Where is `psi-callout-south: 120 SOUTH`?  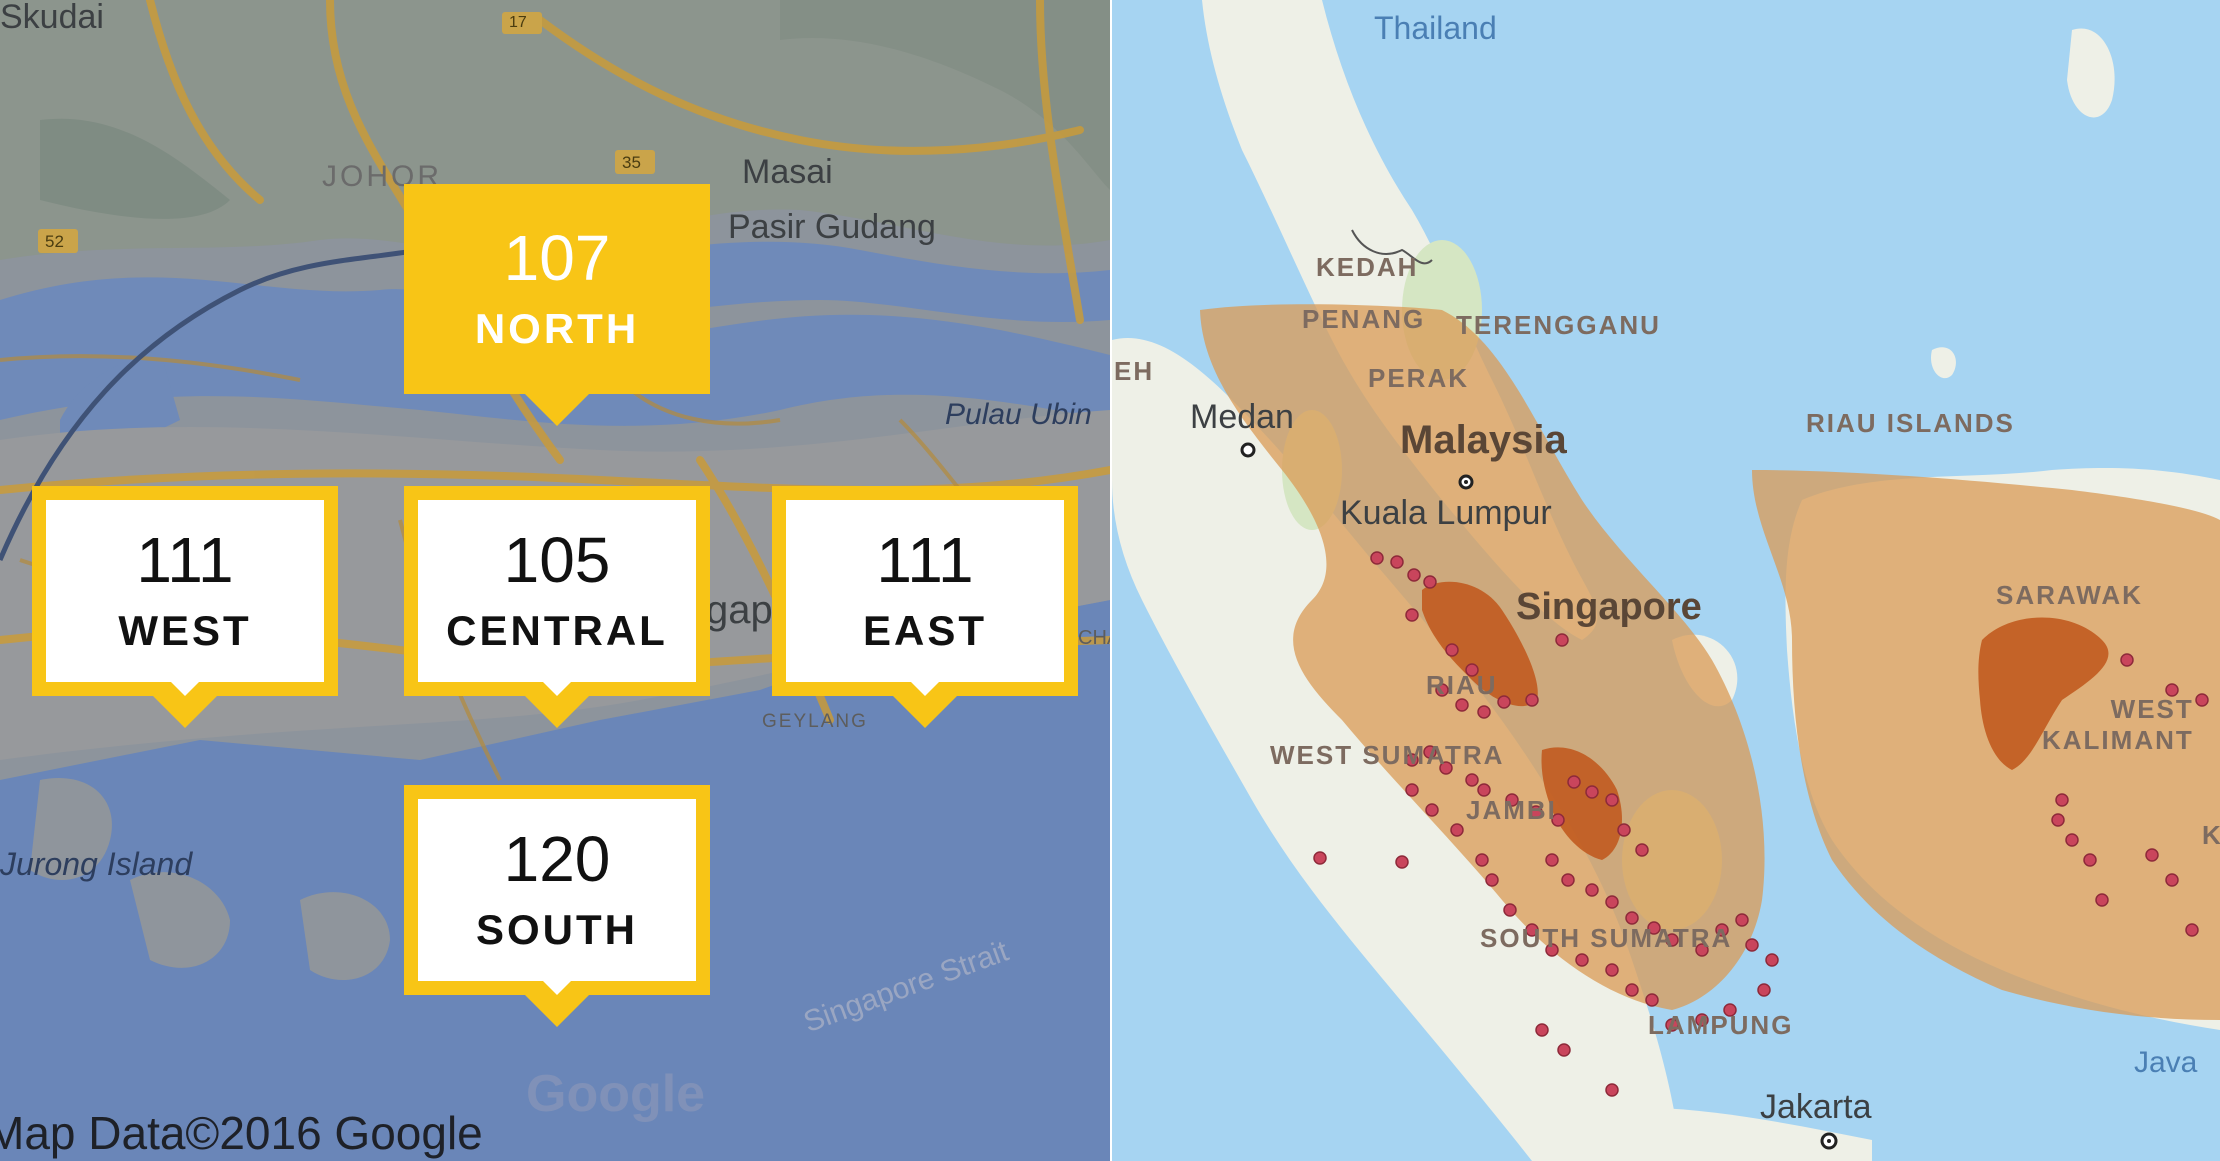
psi-callout-south: 120 SOUTH is located at coordinates (557, 906).